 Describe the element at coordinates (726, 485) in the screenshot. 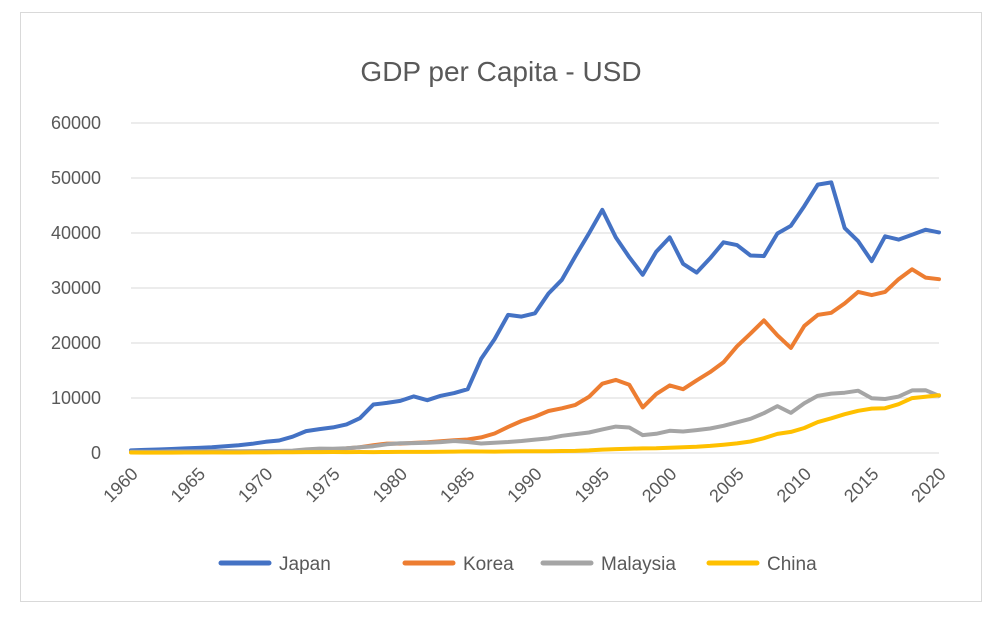

I see `x-tick-label: 2005` at that location.